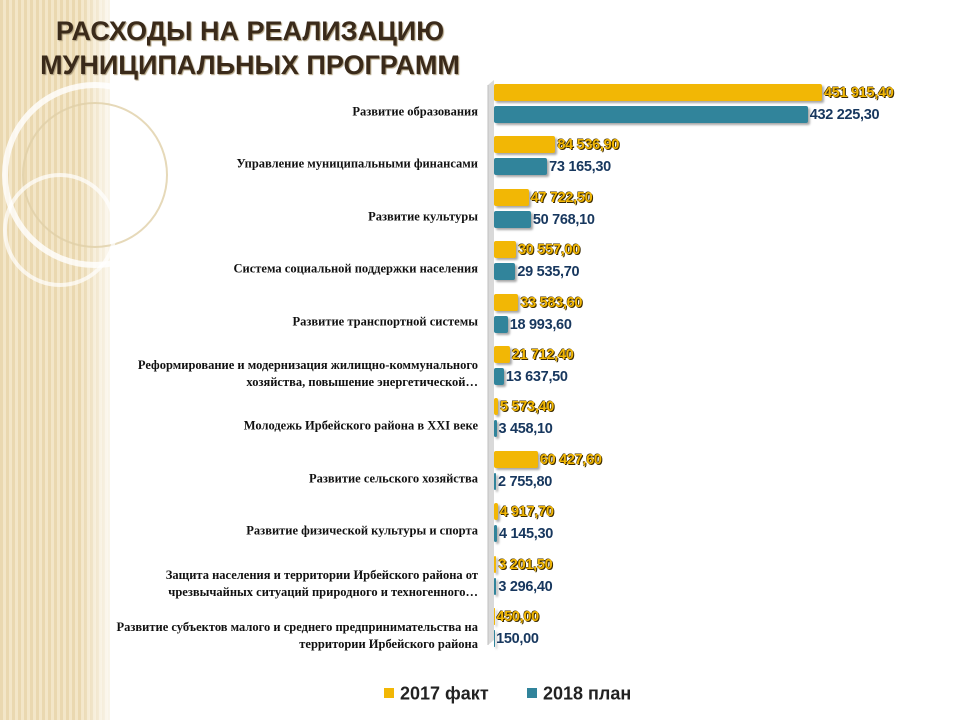 The height and width of the screenshot is (720, 960). I want to click on value-label: 50 768,10, so click(563, 219).